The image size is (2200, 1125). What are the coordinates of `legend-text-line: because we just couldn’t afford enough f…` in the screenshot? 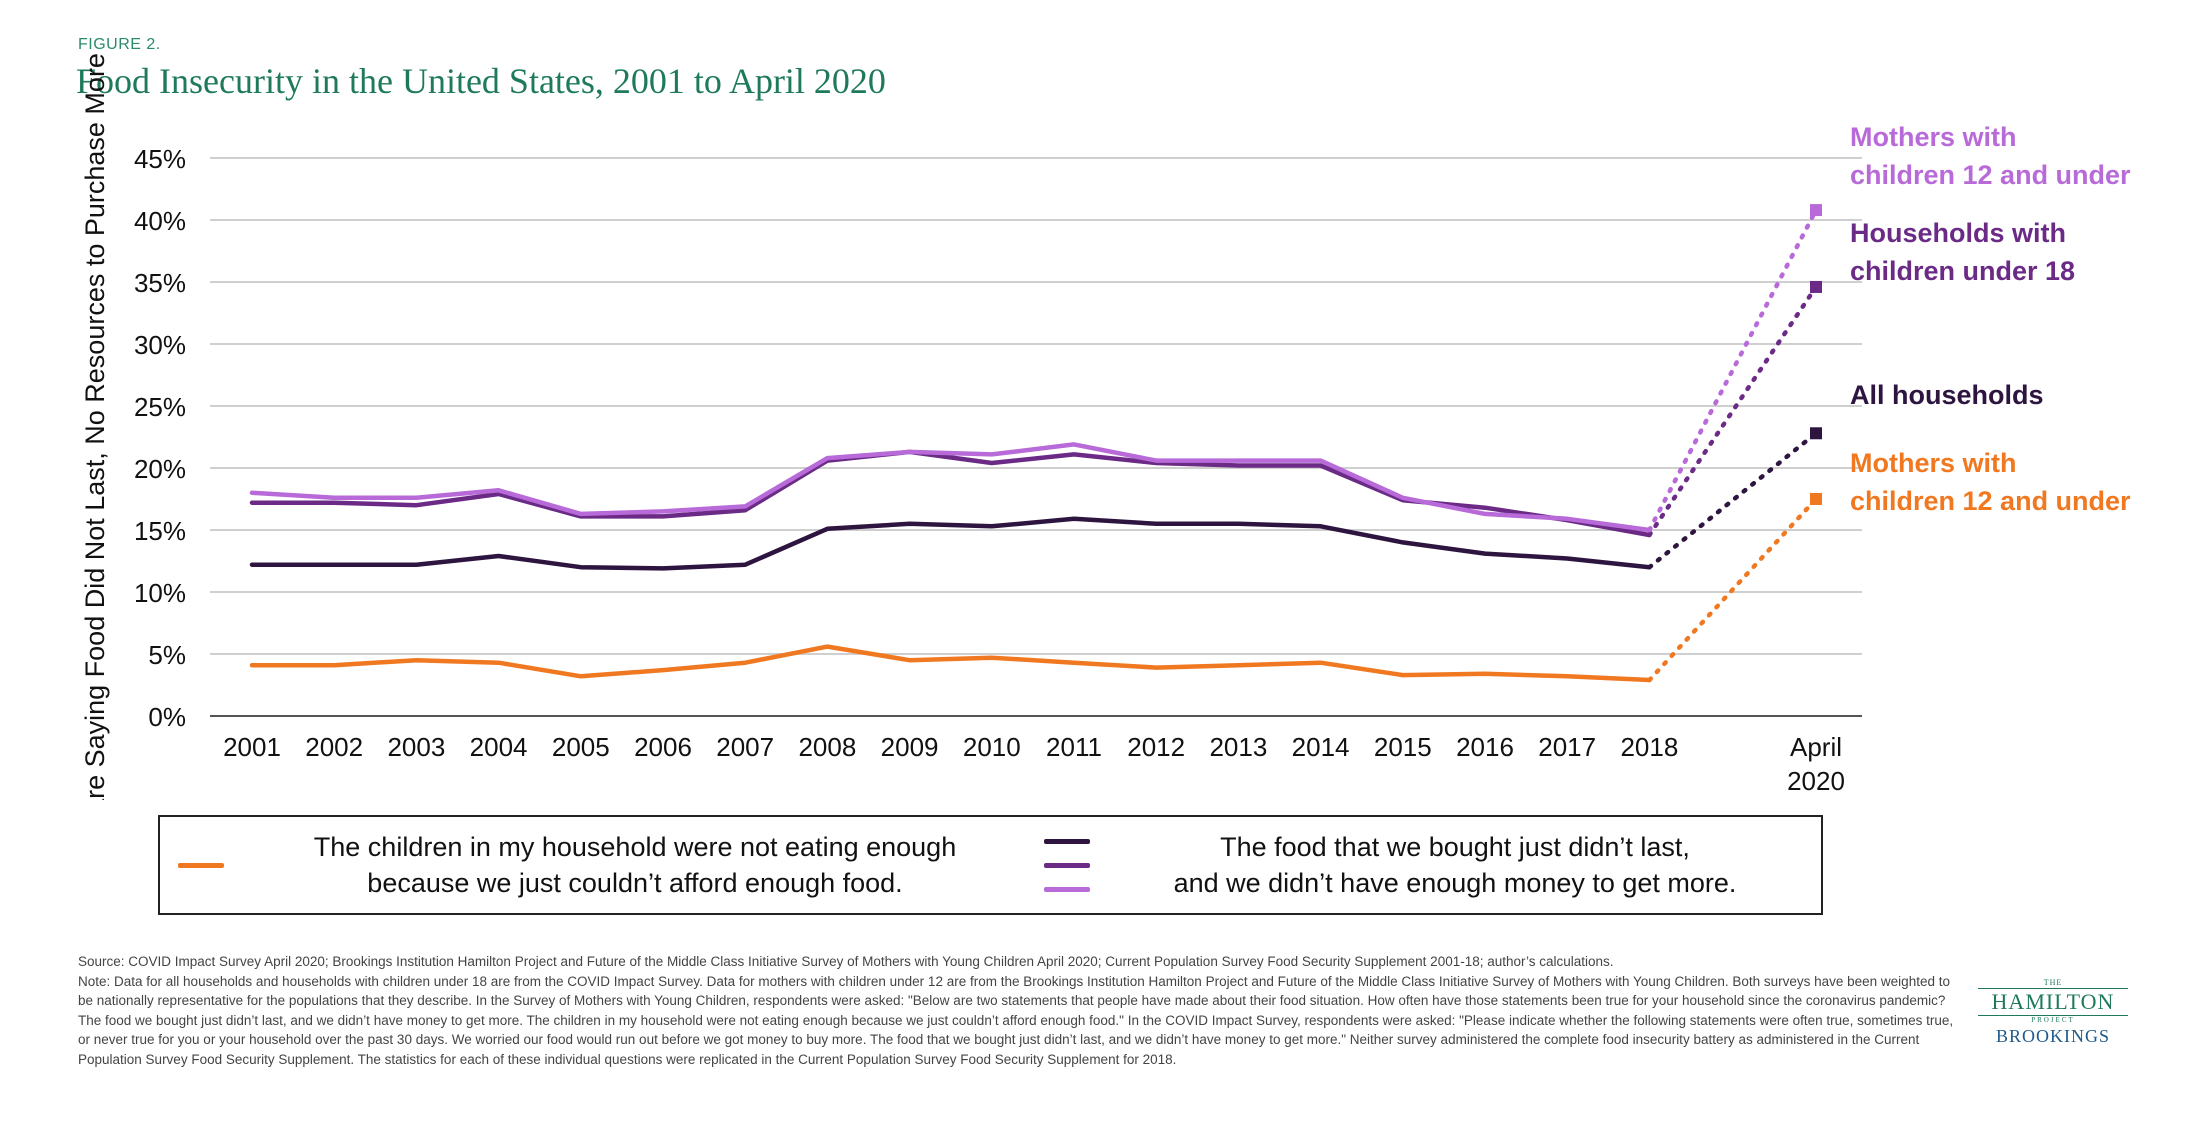 It's located at (635, 883).